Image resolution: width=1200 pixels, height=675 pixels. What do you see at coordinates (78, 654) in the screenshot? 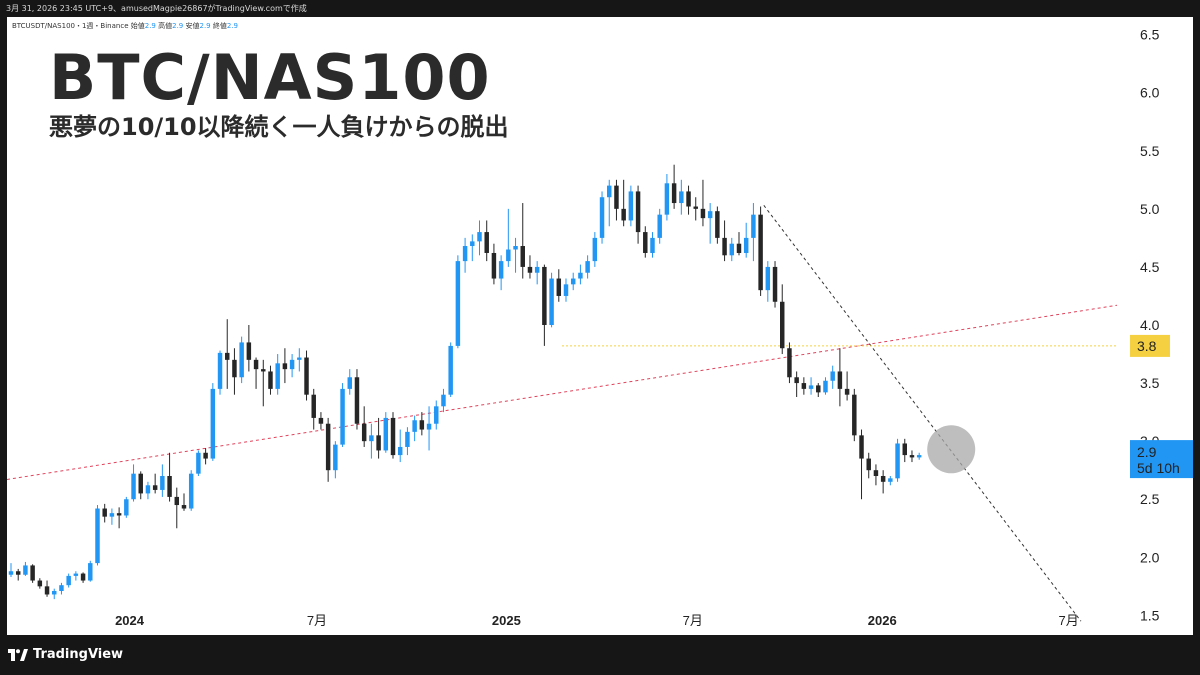
I see `tradingview-brand: TradingView` at bounding box center [78, 654].